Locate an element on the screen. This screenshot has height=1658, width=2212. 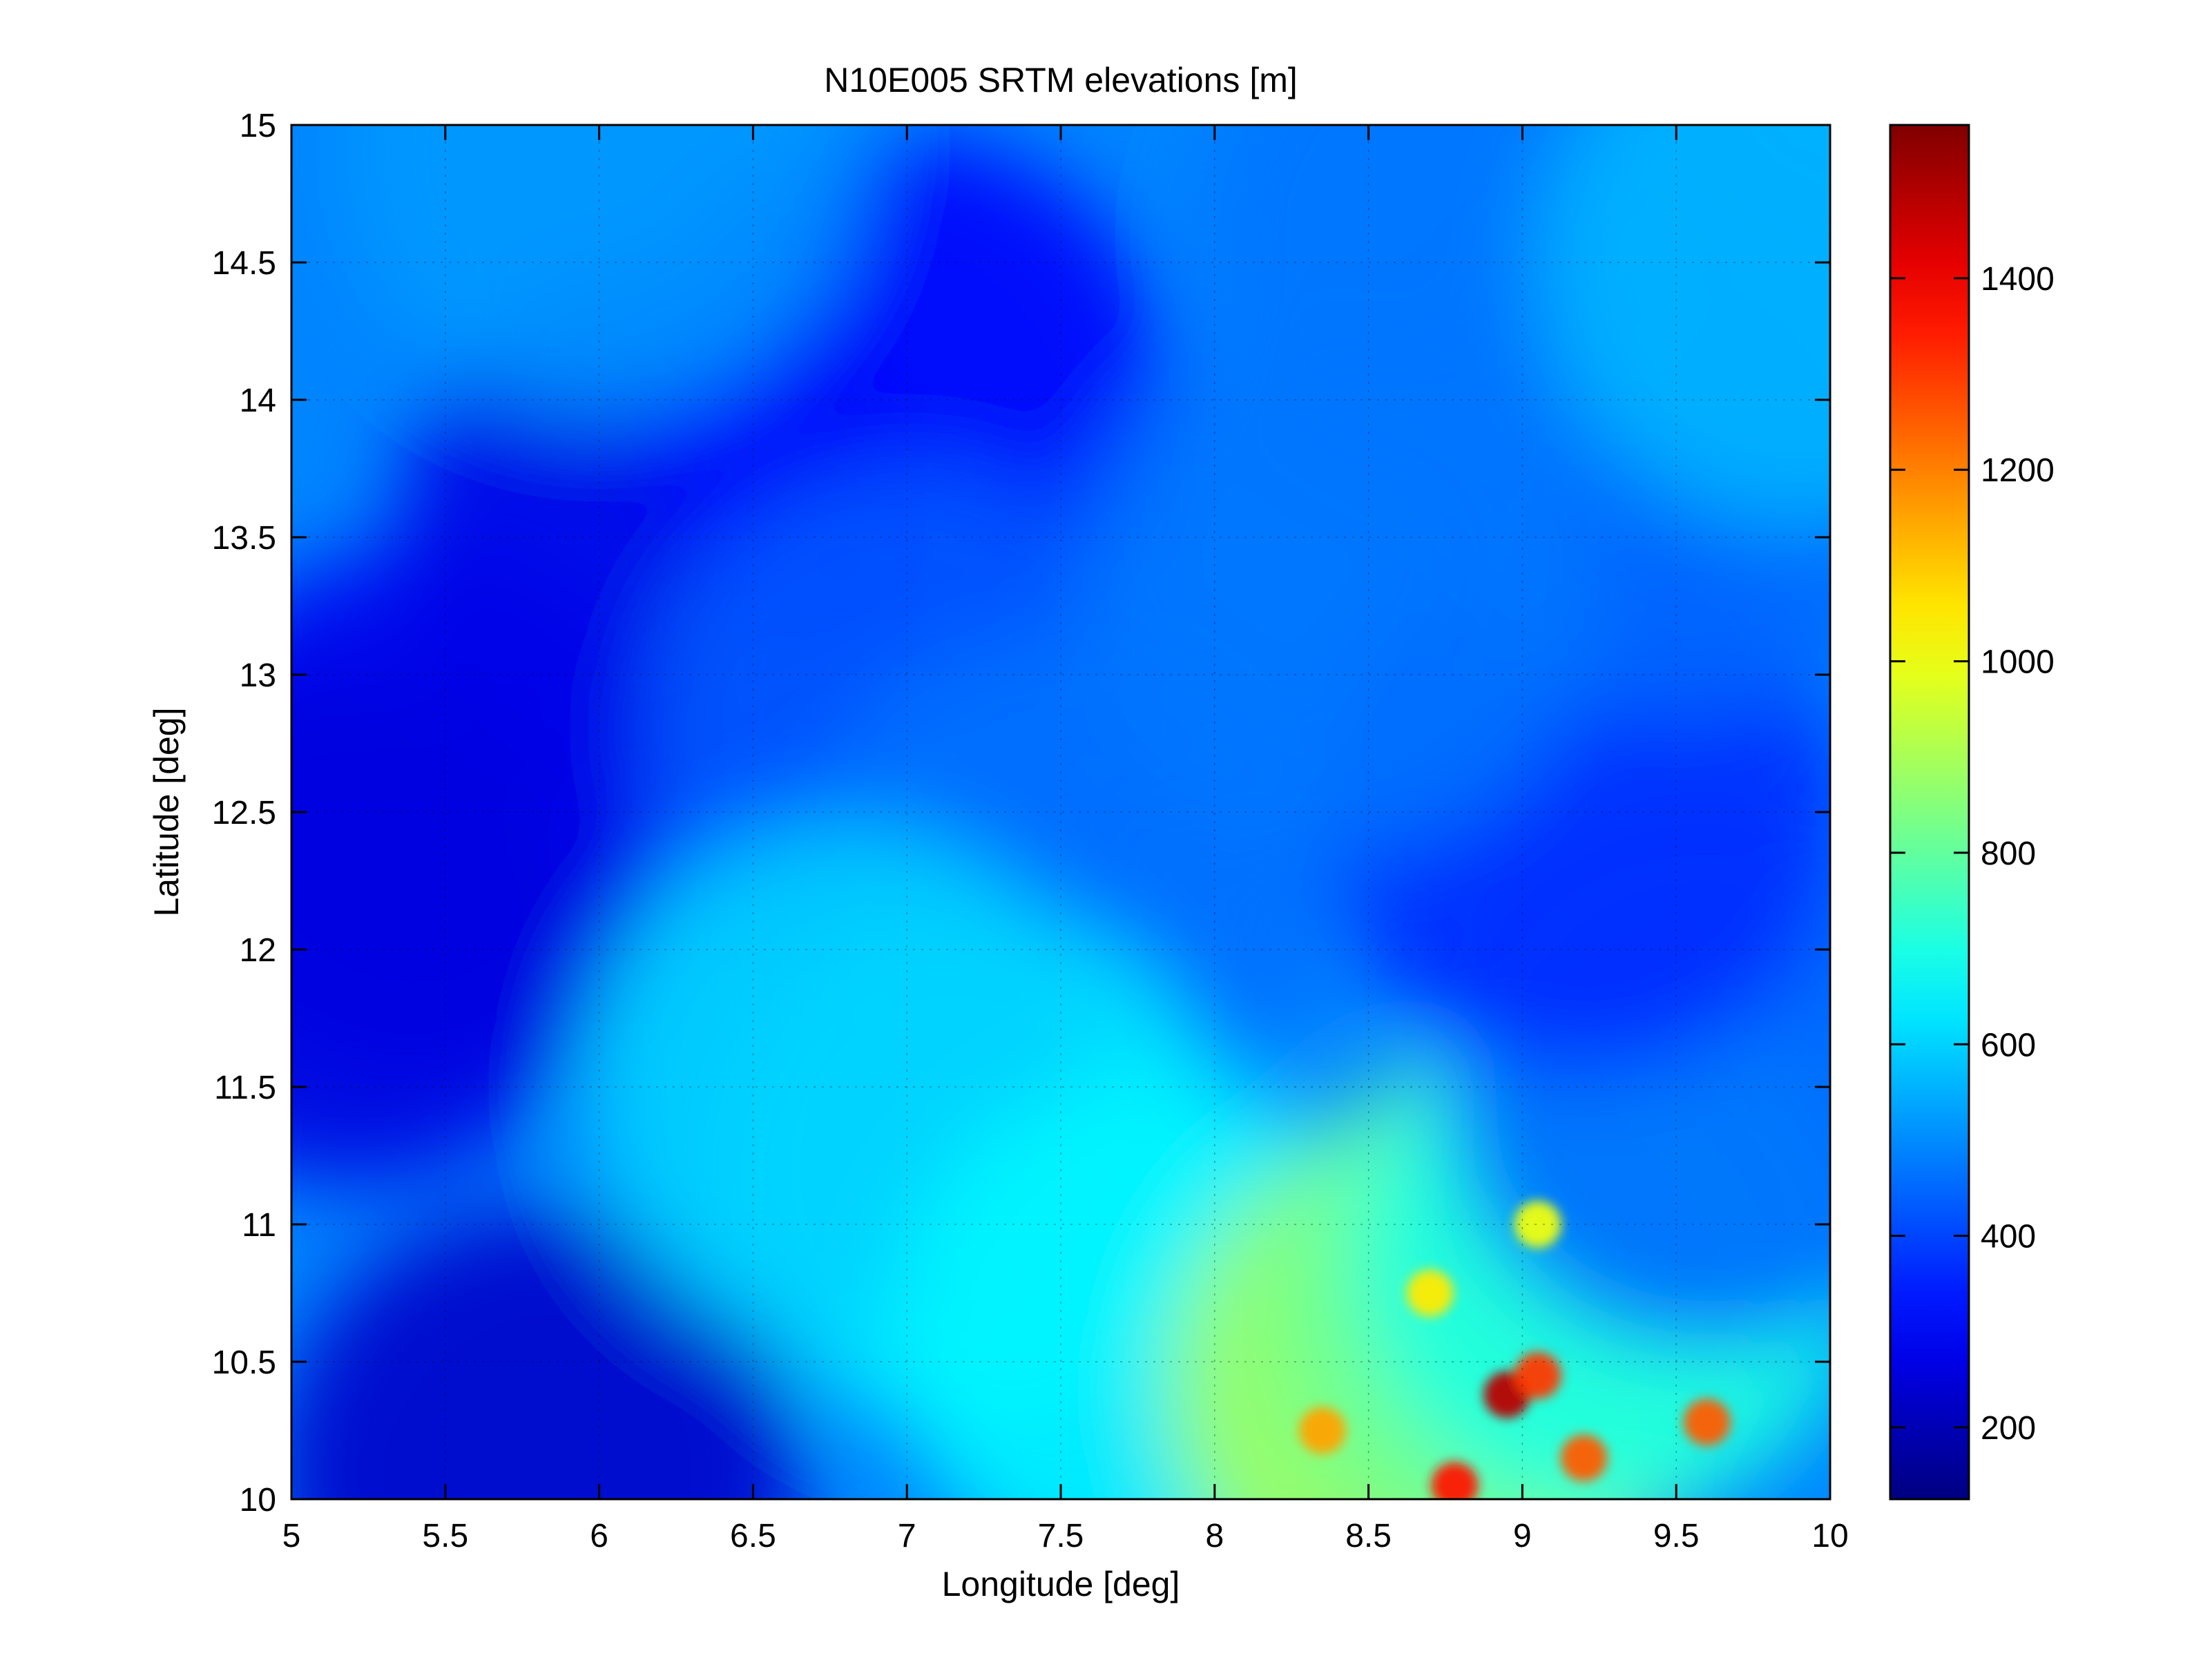
x-tick-label: 5 is located at coordinates (291, 1536).